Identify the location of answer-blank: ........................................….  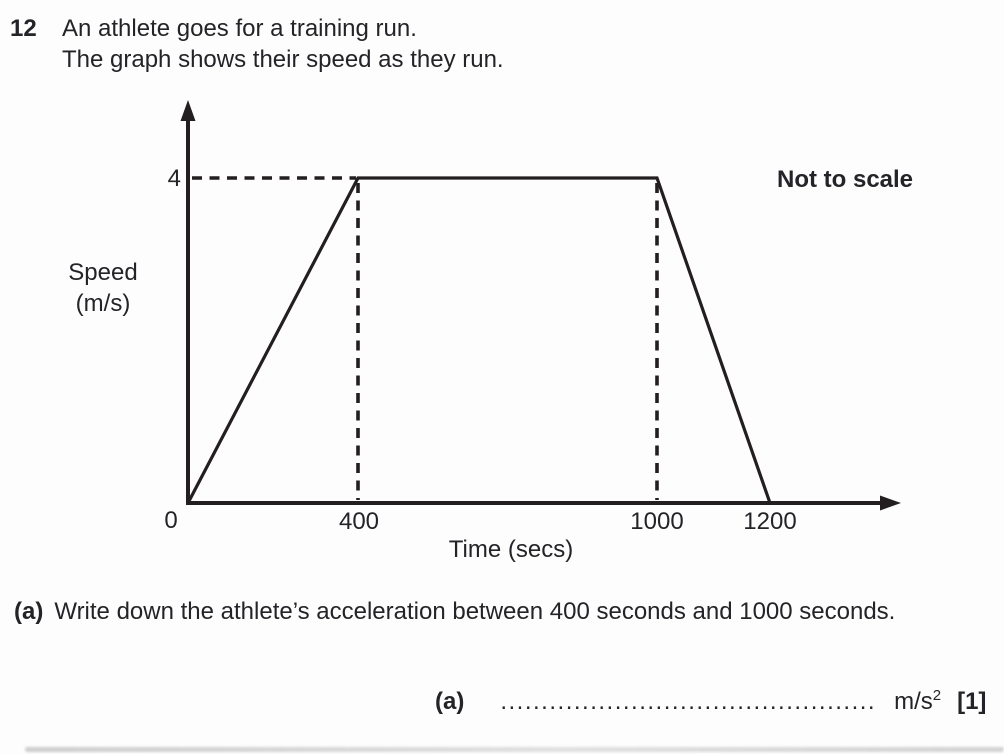
(688, 701).